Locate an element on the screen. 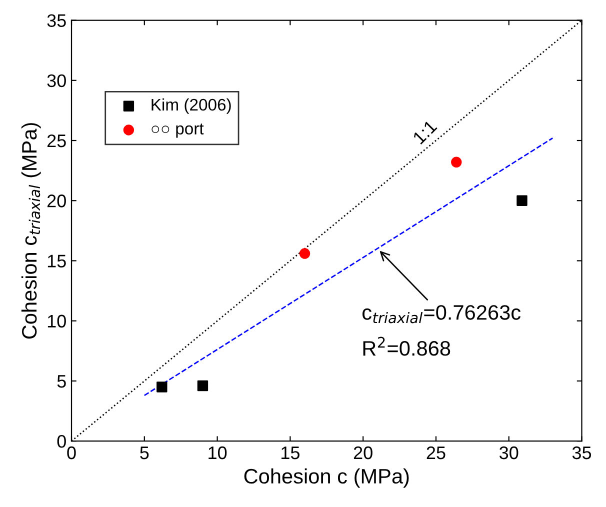 The height and width of the screenshot is (507, 606). legend-label: Kim (2006) is located at coordinates (191, 106).